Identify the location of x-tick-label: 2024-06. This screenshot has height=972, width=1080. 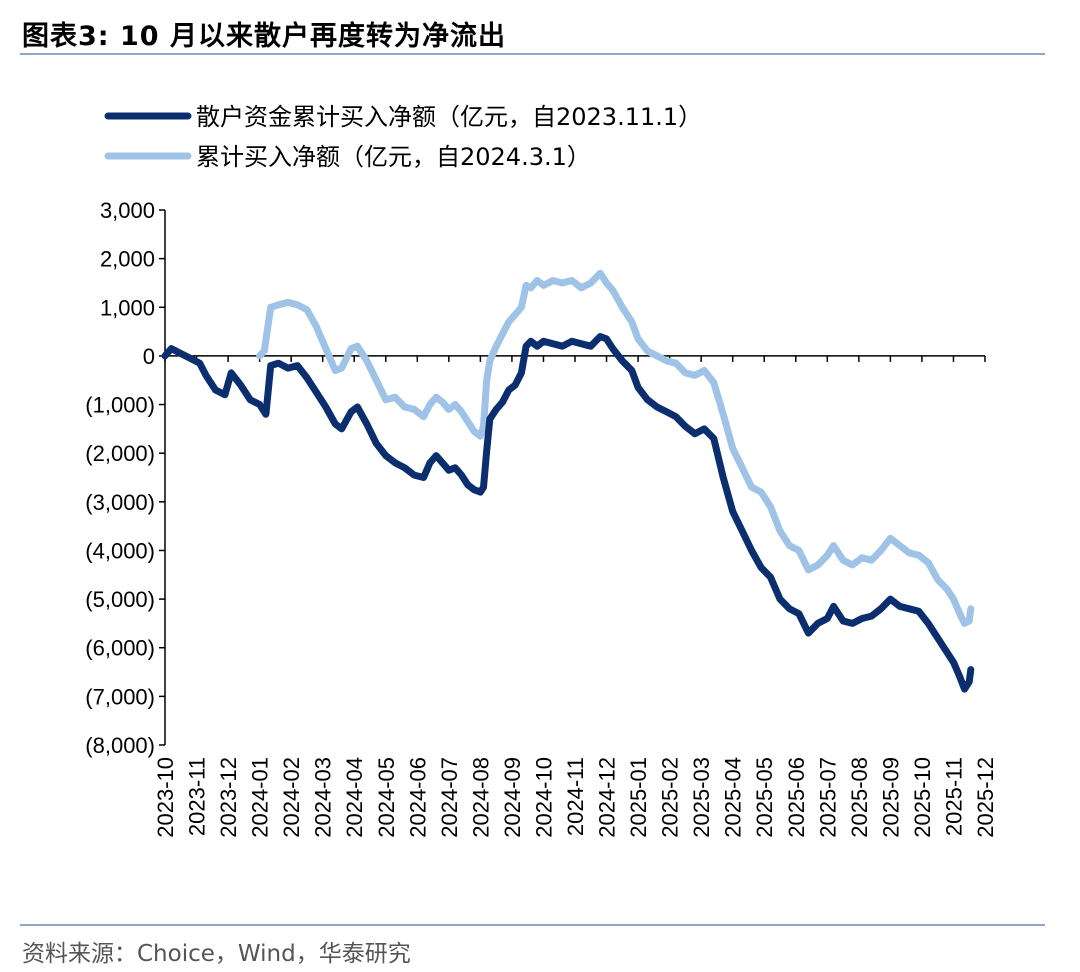
(417, 797).